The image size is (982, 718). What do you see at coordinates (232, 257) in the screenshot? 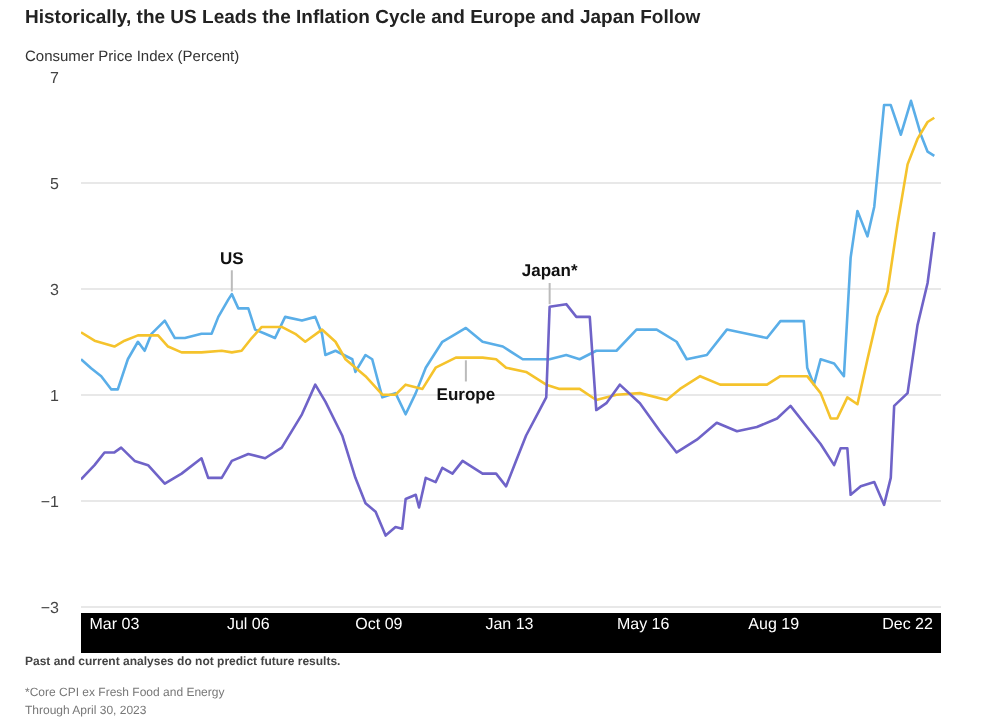
I see `annotation: US` at bounding box center [232, 257].